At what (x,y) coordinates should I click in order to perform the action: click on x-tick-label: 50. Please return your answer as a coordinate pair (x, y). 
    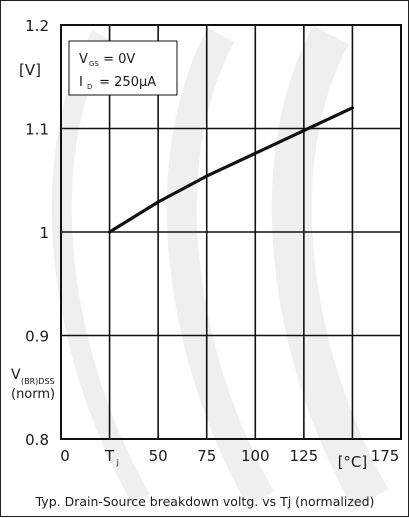
    Looking at the image, I should click on (158, 456).